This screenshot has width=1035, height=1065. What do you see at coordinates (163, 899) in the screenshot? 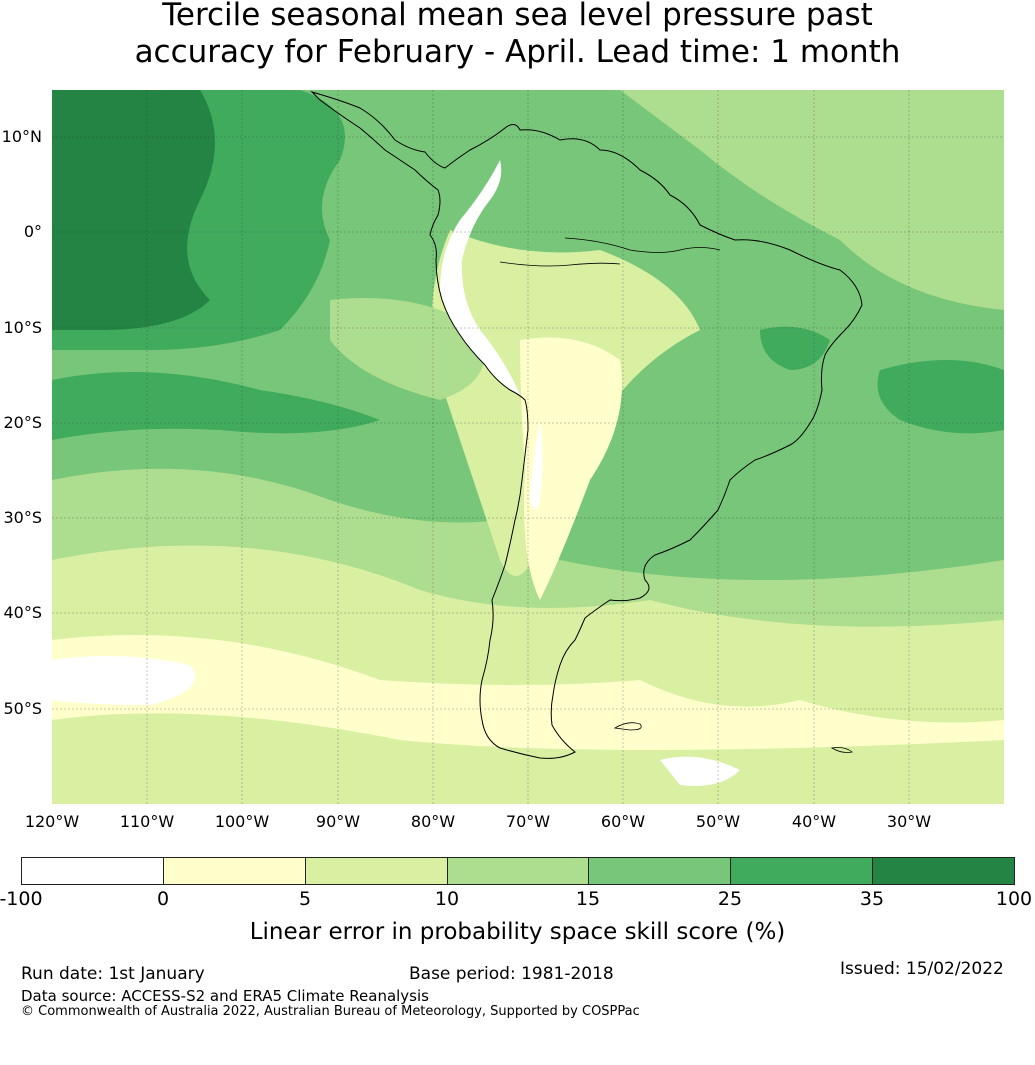
I see `colorbar-tick: 0` at bounding box center [163, 899].